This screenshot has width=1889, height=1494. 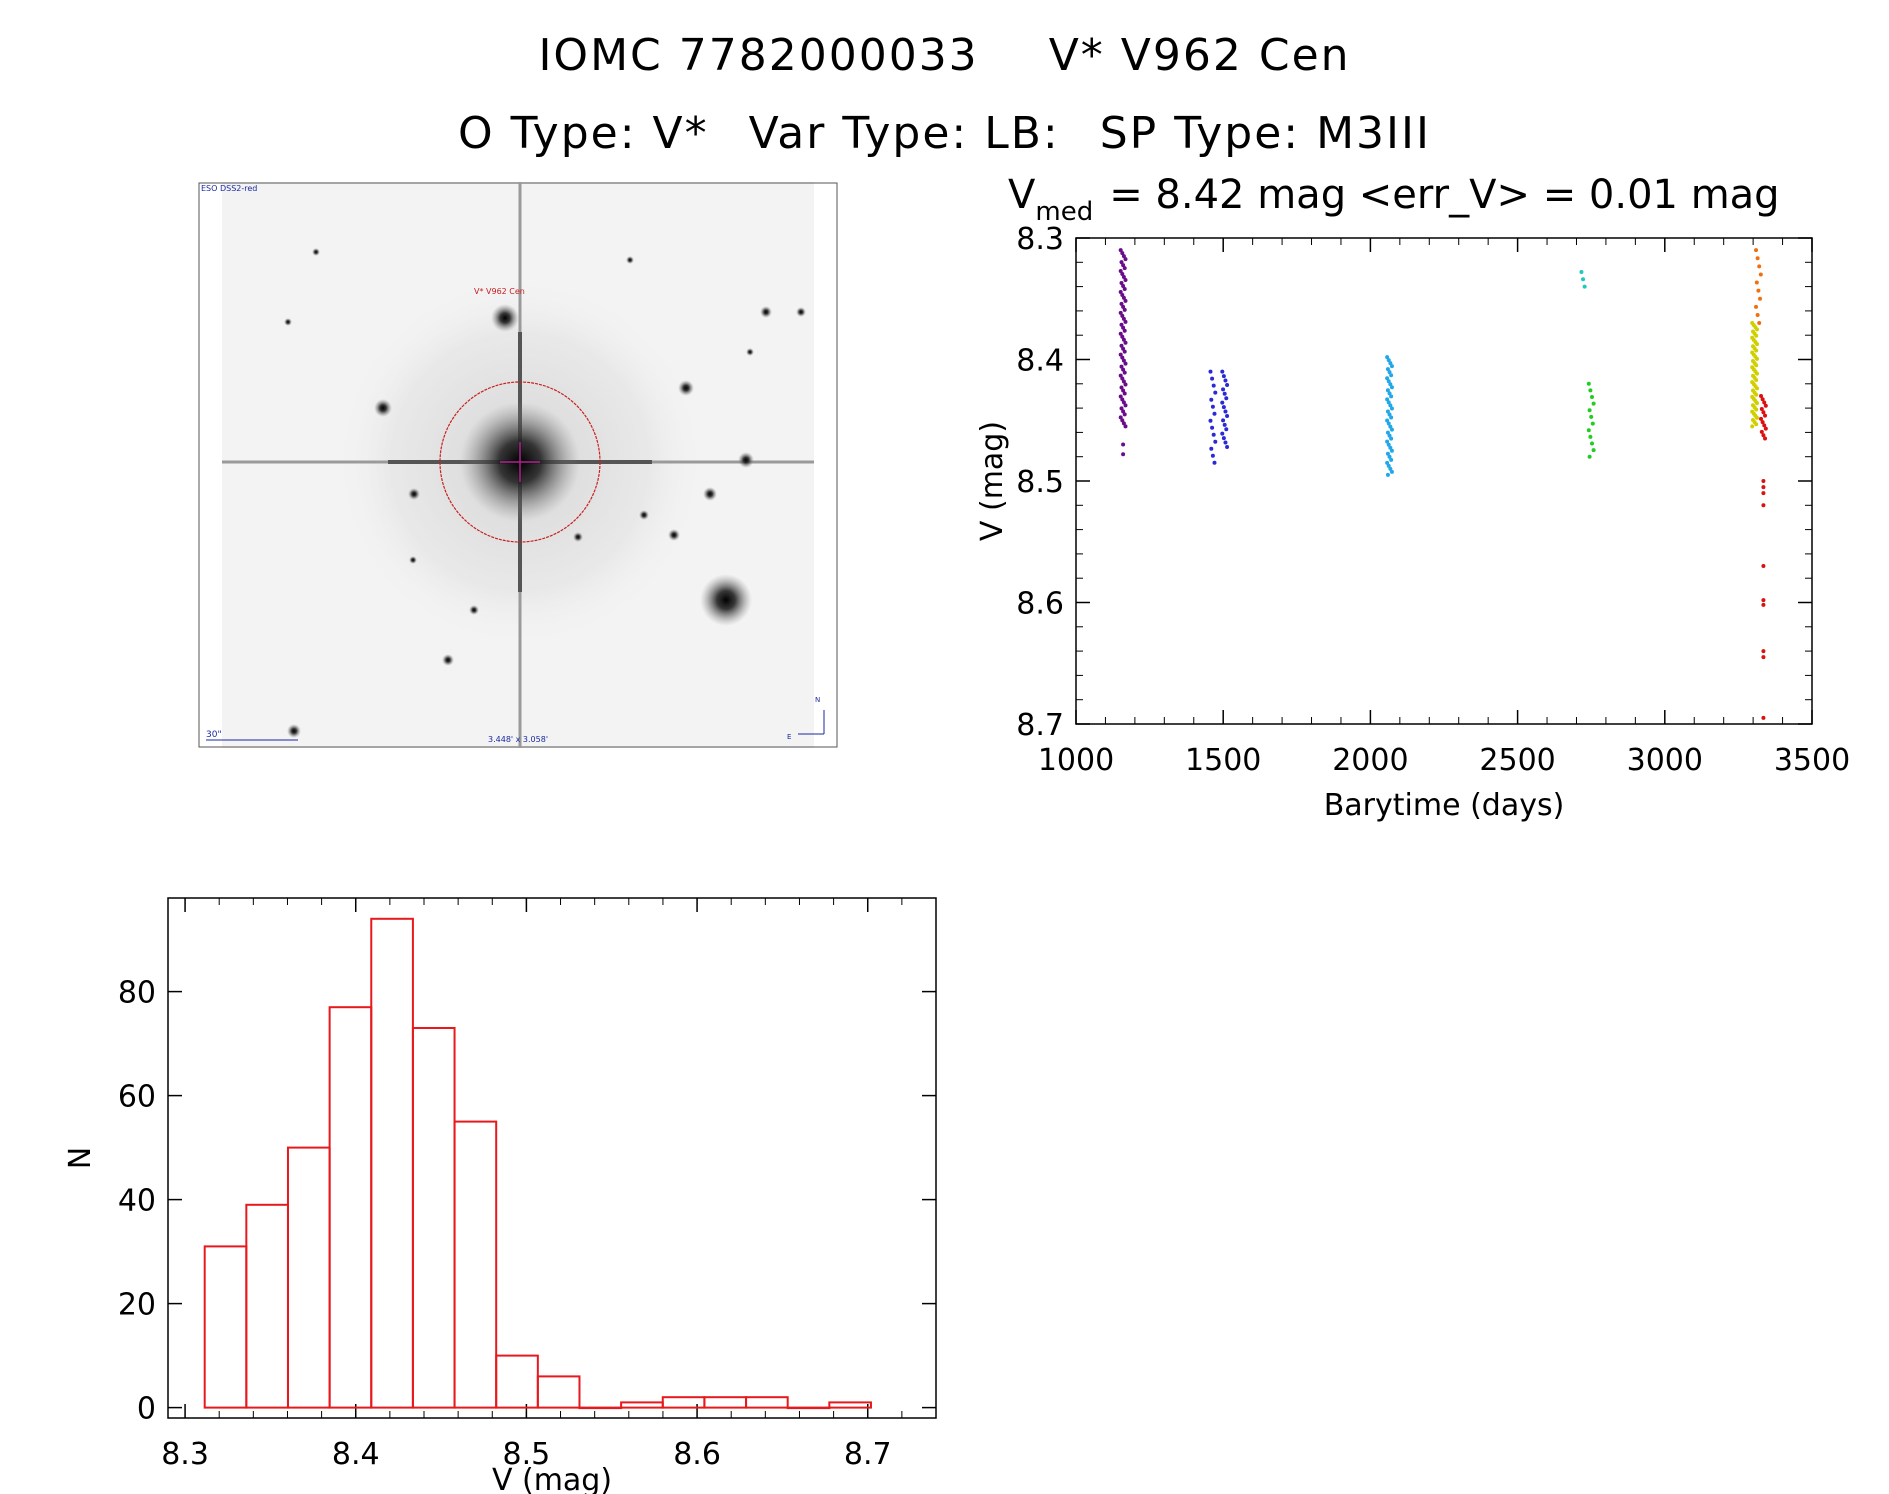 What do you see at coordinates (1517, 760) in the screenshot?
I see `x-tick-label: 2500` at bounding box center [1517, 760].